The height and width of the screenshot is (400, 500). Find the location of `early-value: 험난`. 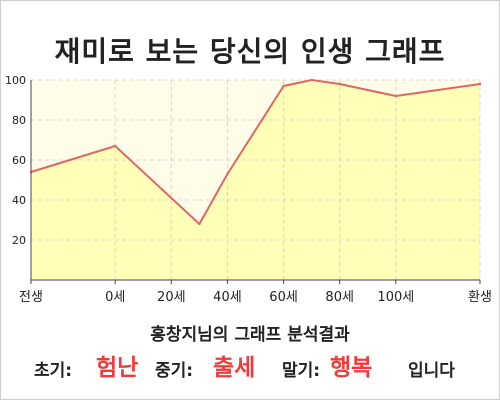

early-value: 험난 is located at coordinates (117, 368).